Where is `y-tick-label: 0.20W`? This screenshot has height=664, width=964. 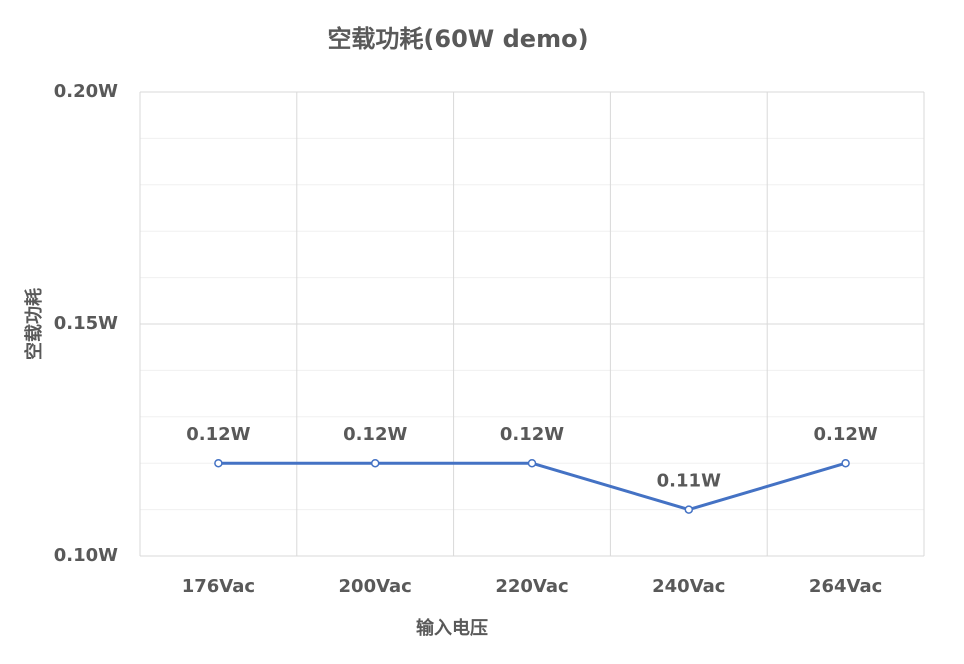
y-tick-label: 0.20W is located at coordinates (86, 91).